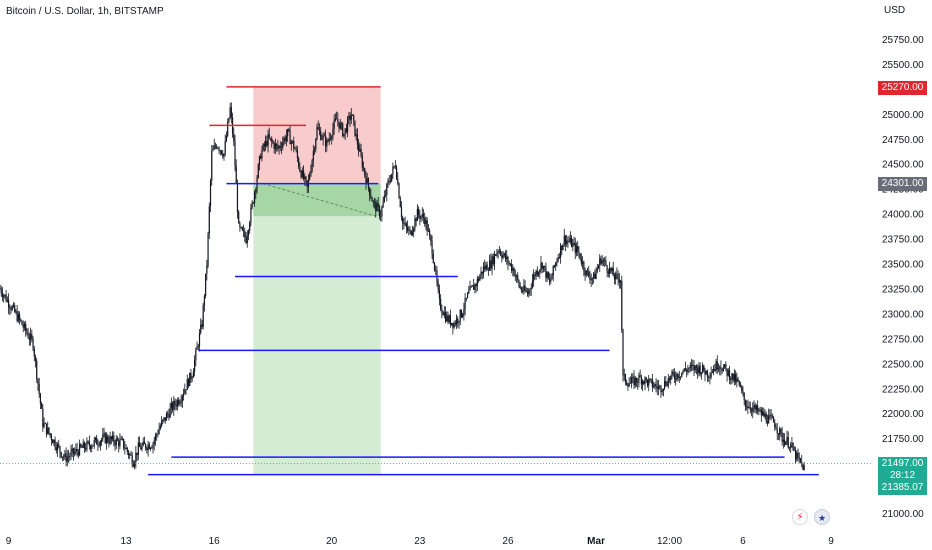 This screenshot has width=932, height=550. I want to click on lightning-icon: ⚡, so click(800, 517).